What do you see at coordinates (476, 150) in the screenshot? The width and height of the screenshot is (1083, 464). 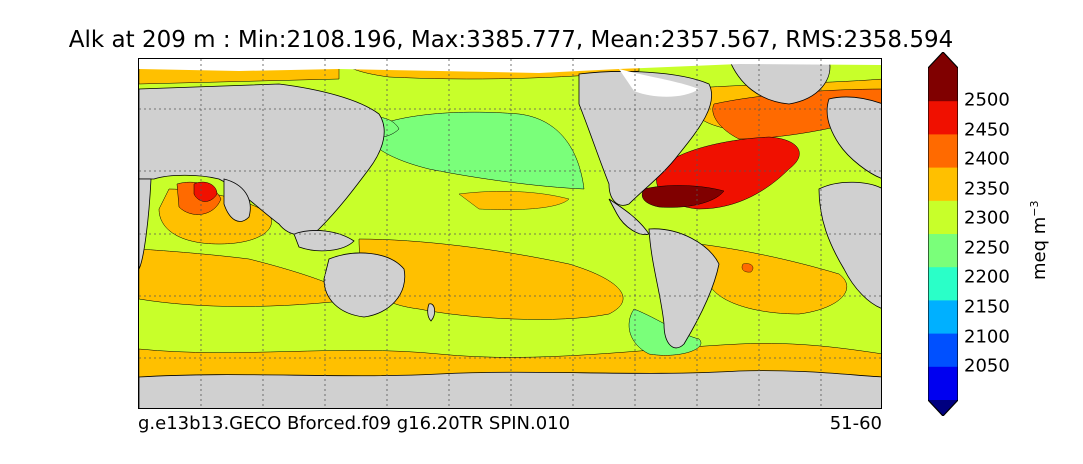 I see `north-pacific-green-region` at bounding box center [476, 150].